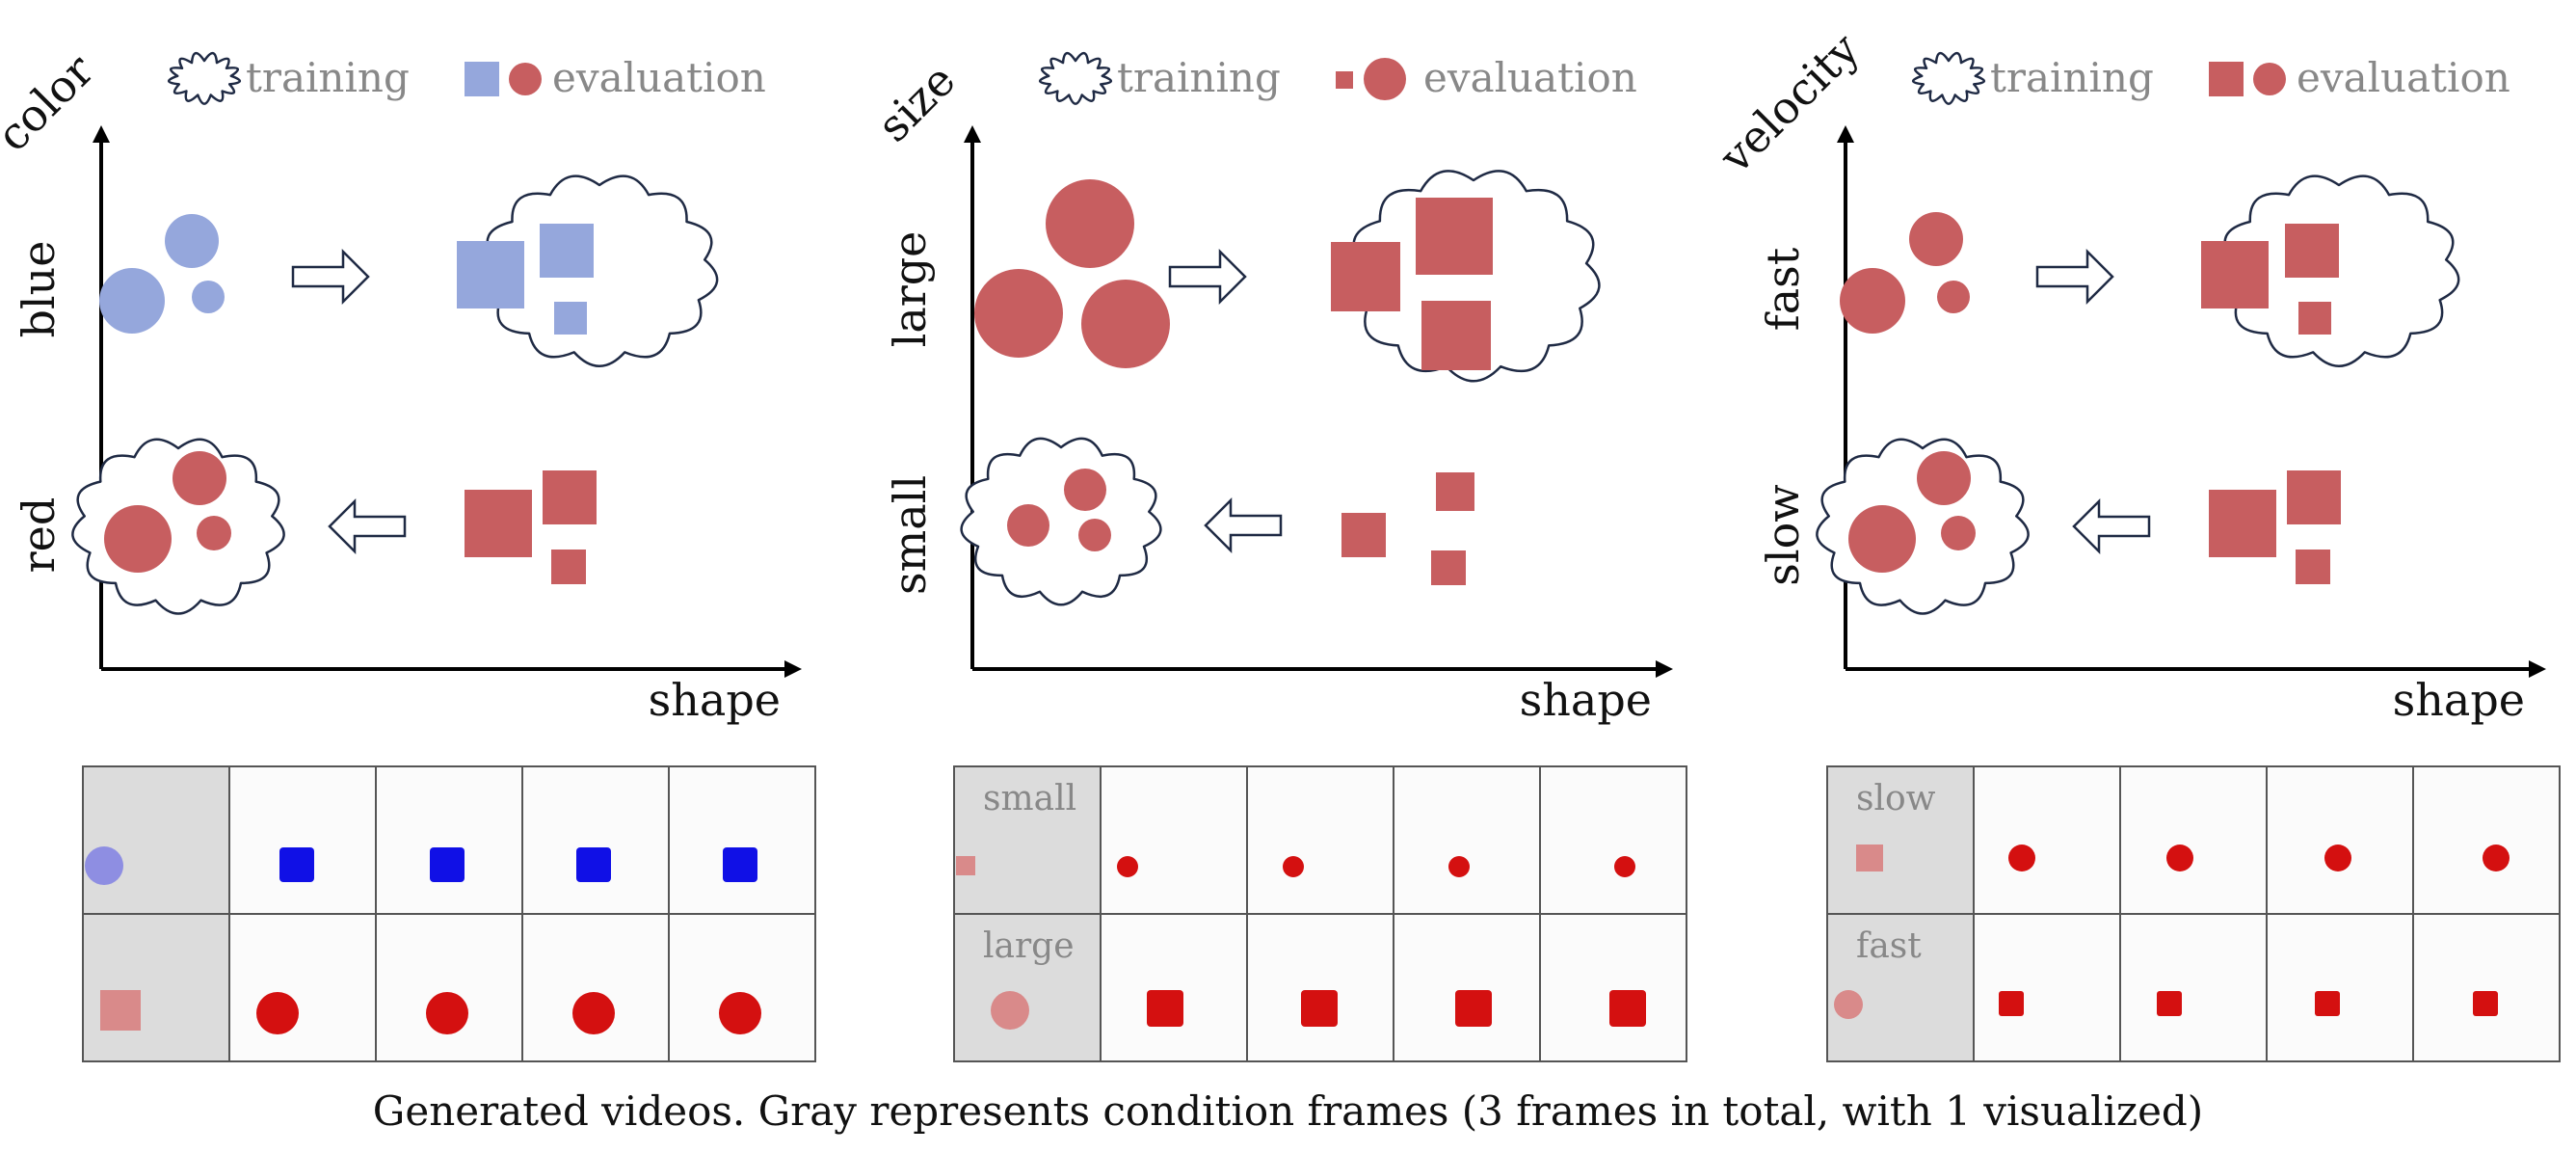 Image resolution: width=2576 pixels, height=1153 pixels. Describe the element at coordinates (916, 103) in the screenshot. I see `y-axis-label: size` at that location.